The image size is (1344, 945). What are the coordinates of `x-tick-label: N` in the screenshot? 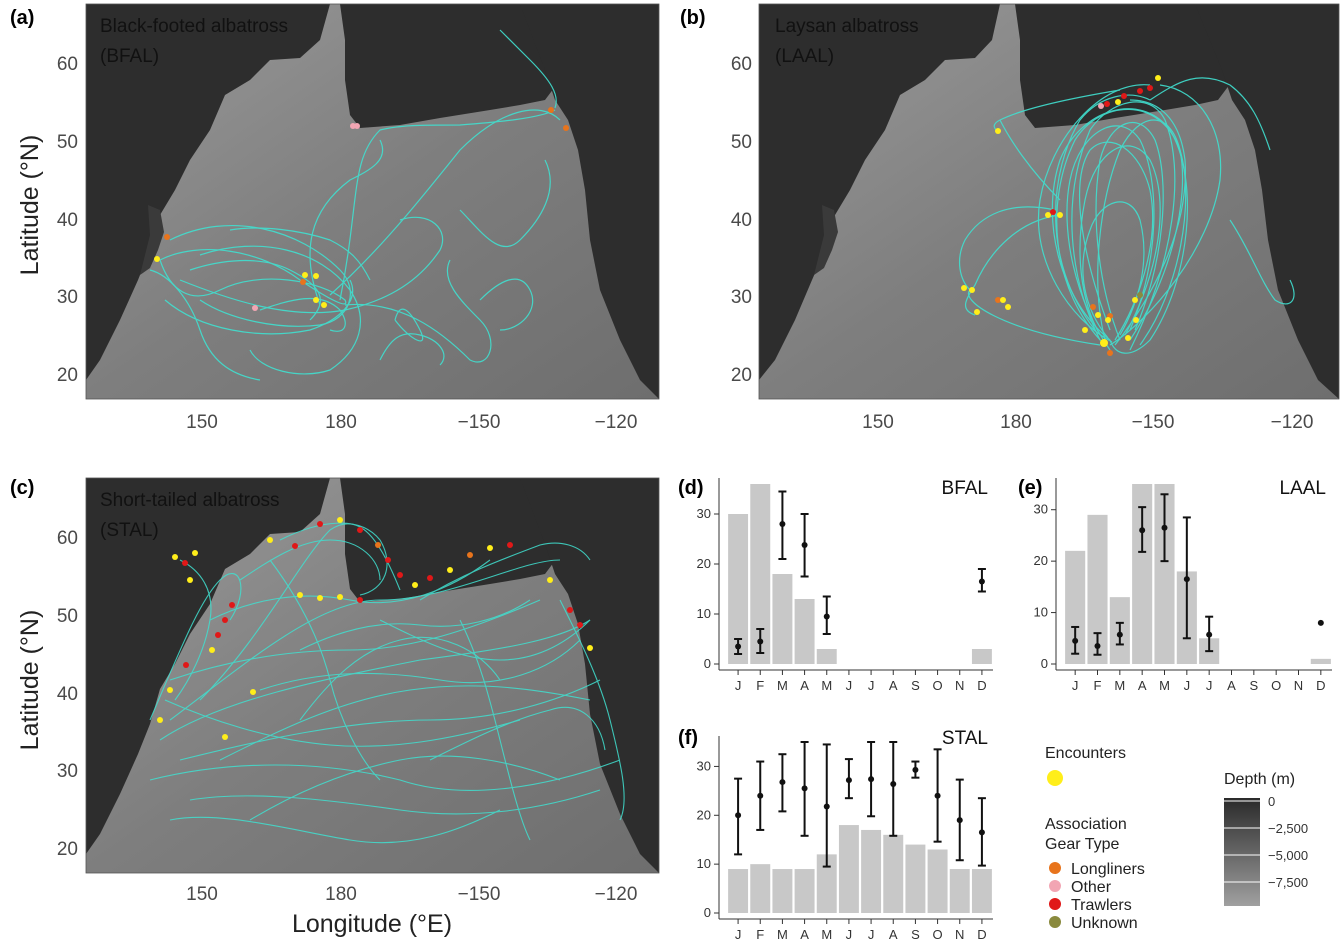 It's located at (959, 934).